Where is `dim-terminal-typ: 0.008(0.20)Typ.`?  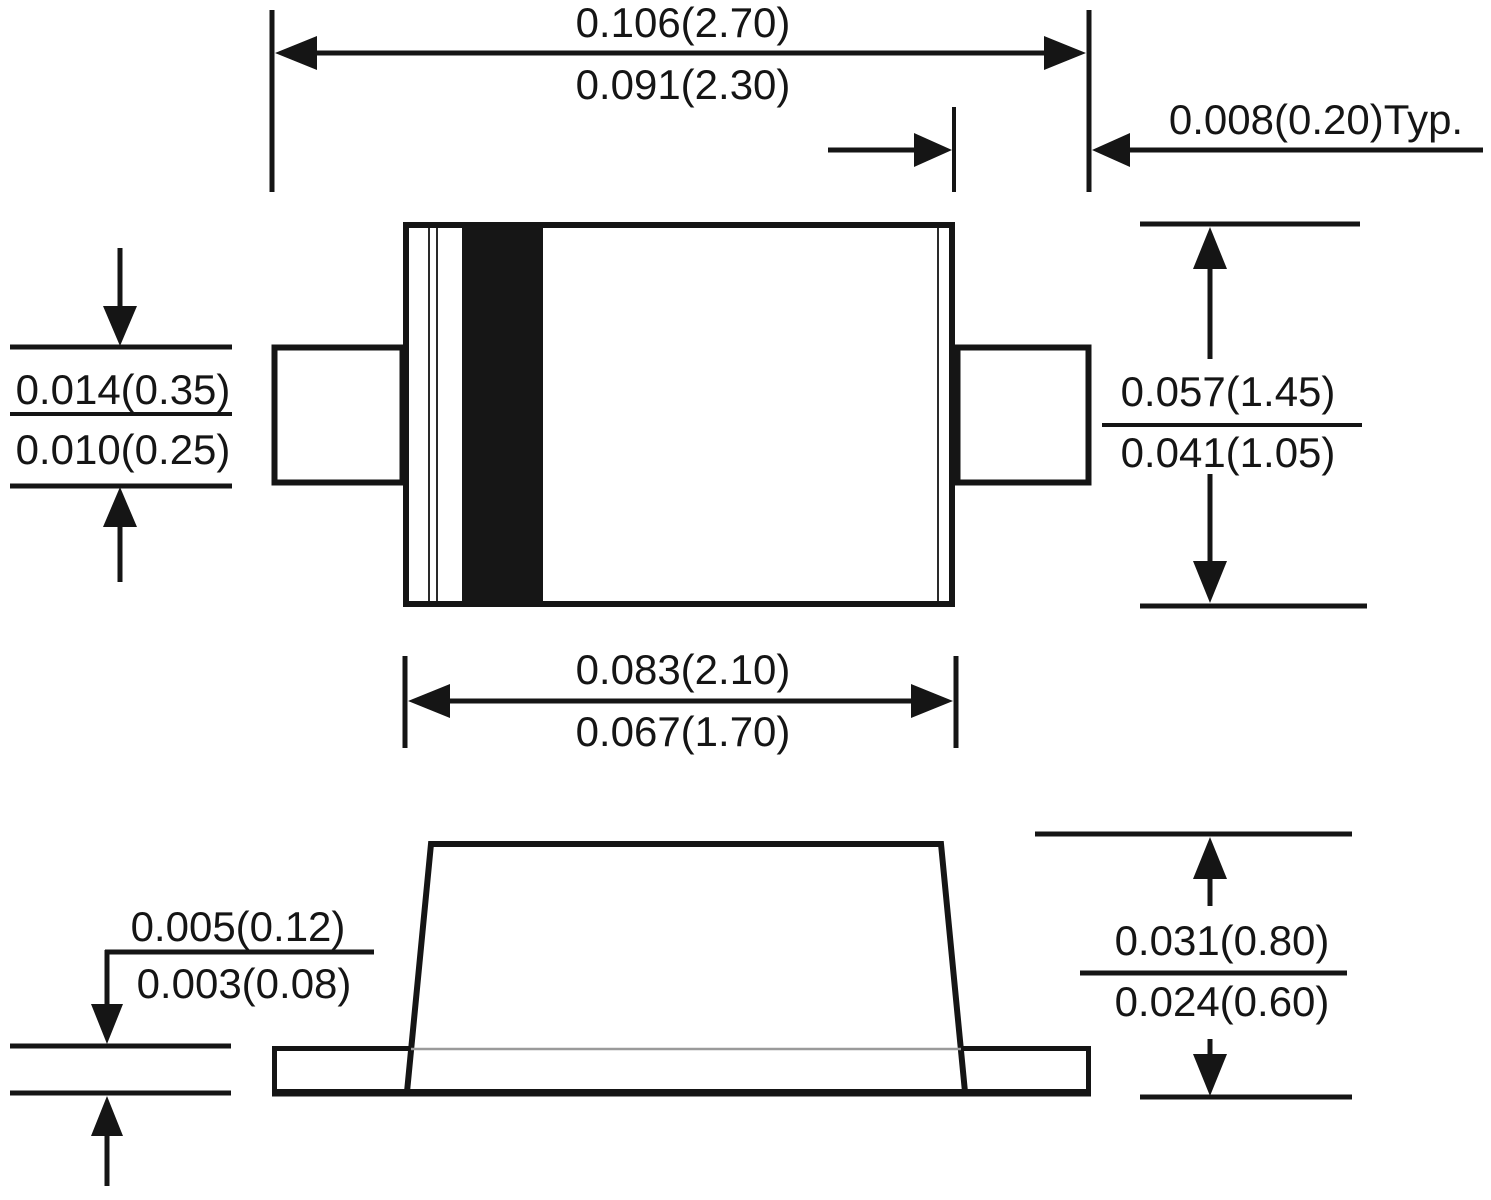
dim-terminal-typ: 0.008(0.20)Typ. is located at coordinates (1155, 144).